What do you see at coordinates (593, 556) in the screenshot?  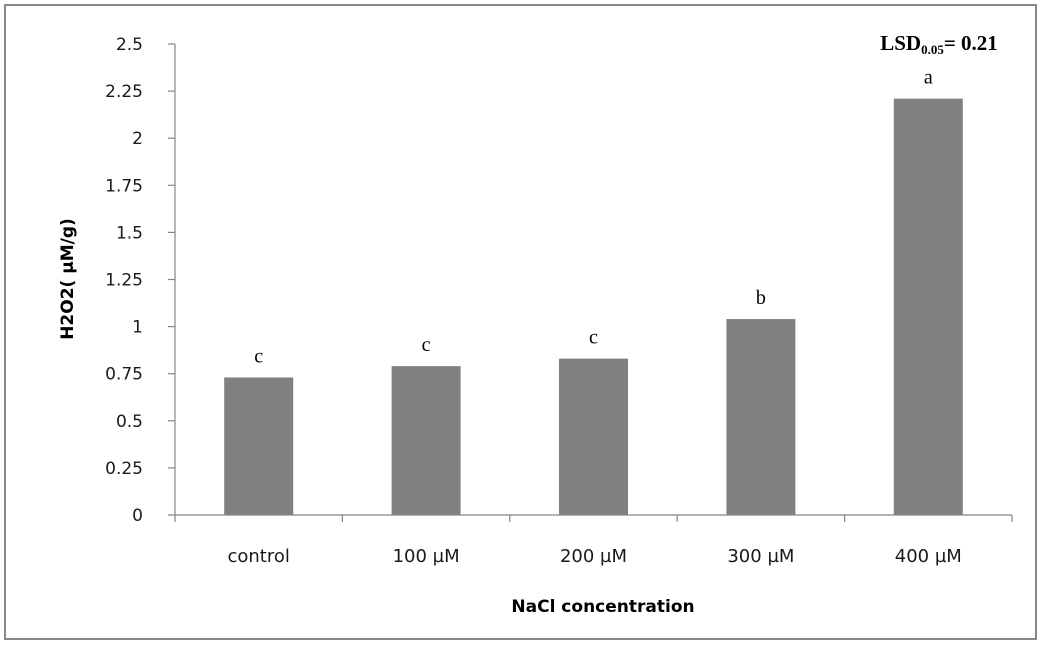 I see `x-tick-label: 200 µM` at bounding box center [593, 556].